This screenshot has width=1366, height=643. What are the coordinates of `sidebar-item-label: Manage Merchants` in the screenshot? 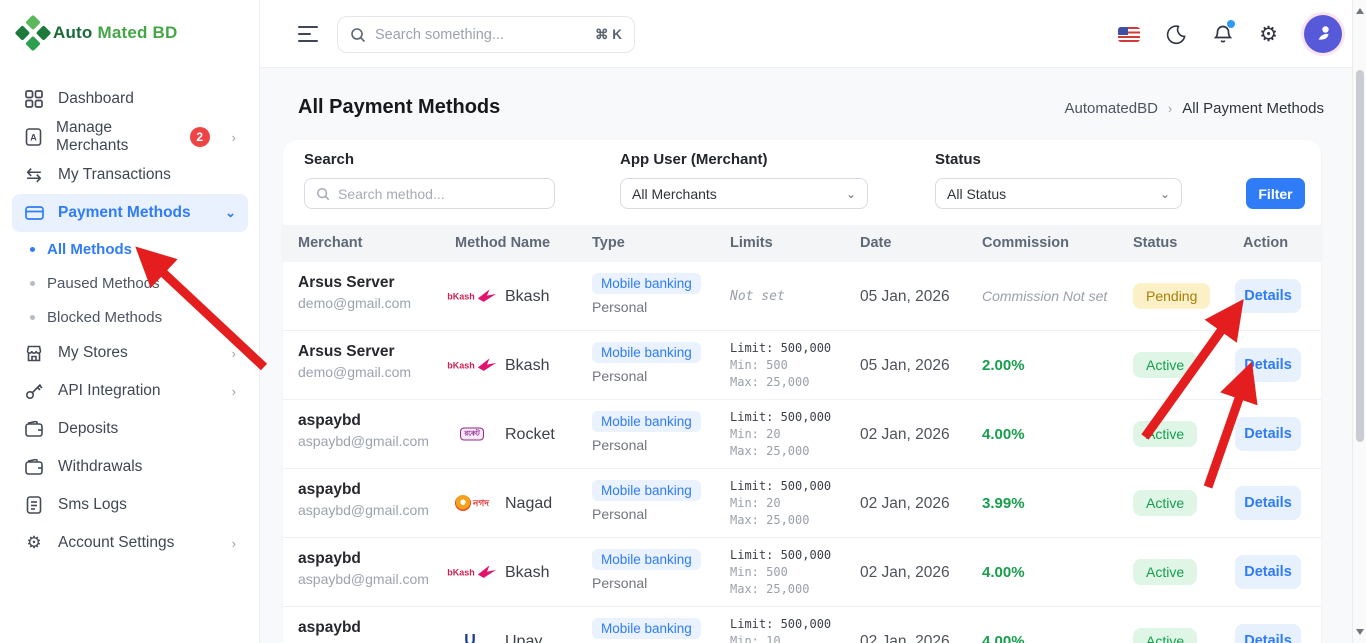 It's located at (92, 136).